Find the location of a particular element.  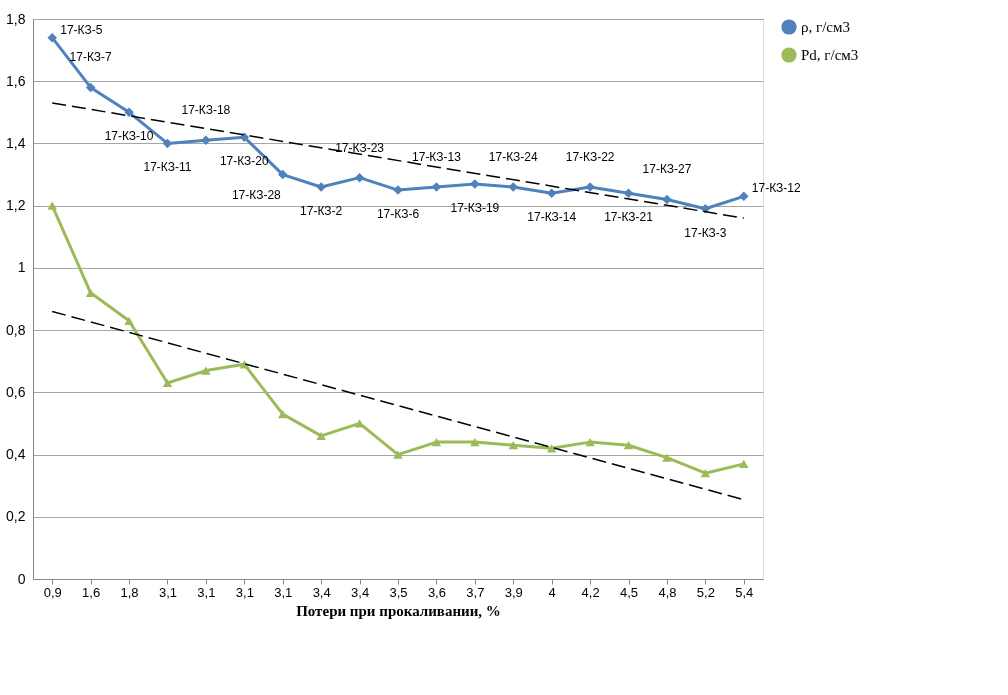

annotation: 17-КЗ-27 is located at coordinates (667, 169).